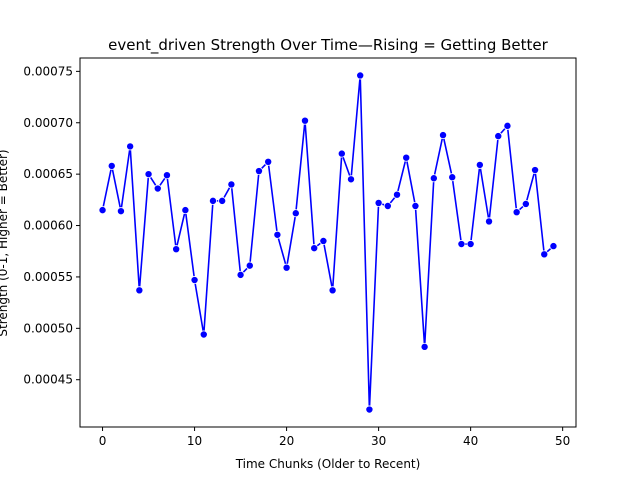  I want to click on y-tick-label: 0.00055, so click(48, 277).